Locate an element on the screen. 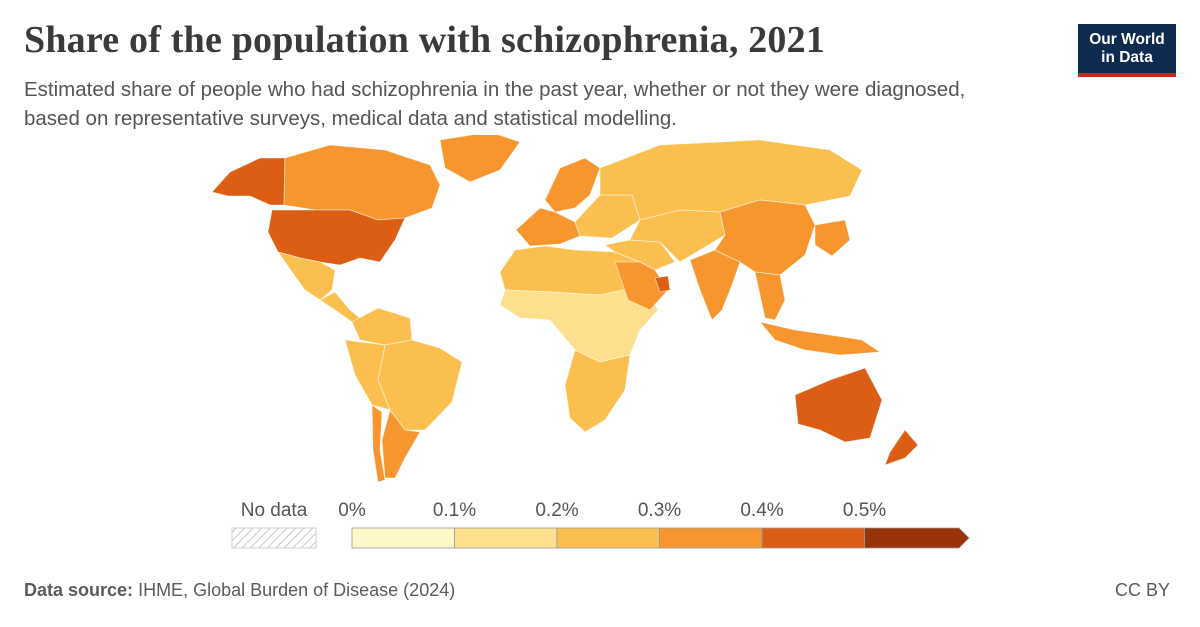 The width and height of the screenshot is (1200, 627). region-australia is located at coordinates (838, 405).